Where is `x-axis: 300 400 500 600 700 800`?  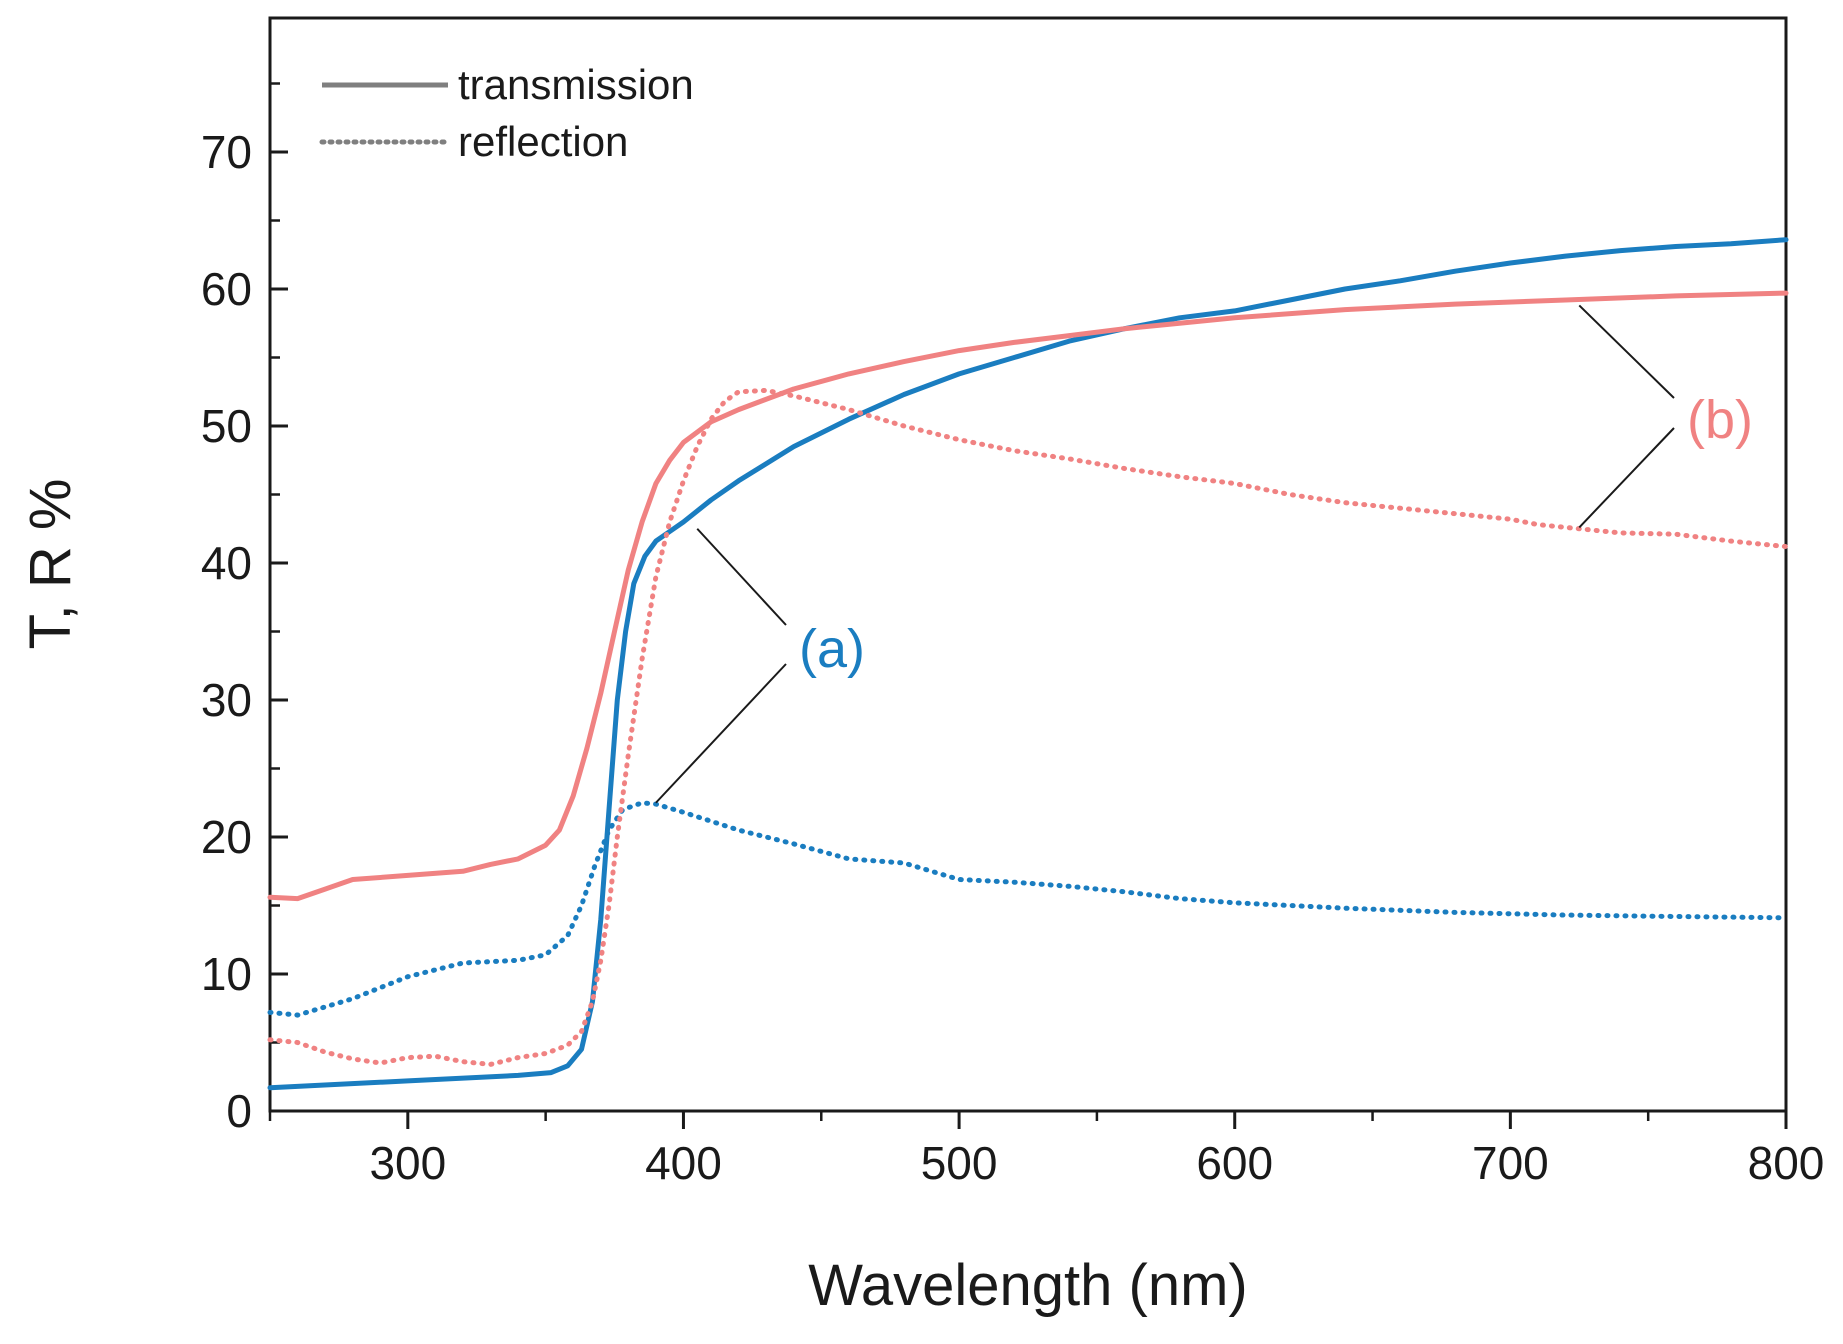
x-axis: 300 400 500 600 700 800 is located at coordinates (1046, 1150).